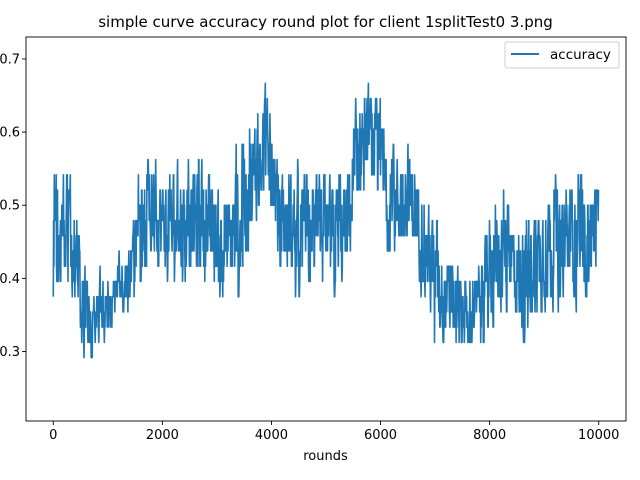  I want to click on y-tick-label: 0.4, so click(10, 279).